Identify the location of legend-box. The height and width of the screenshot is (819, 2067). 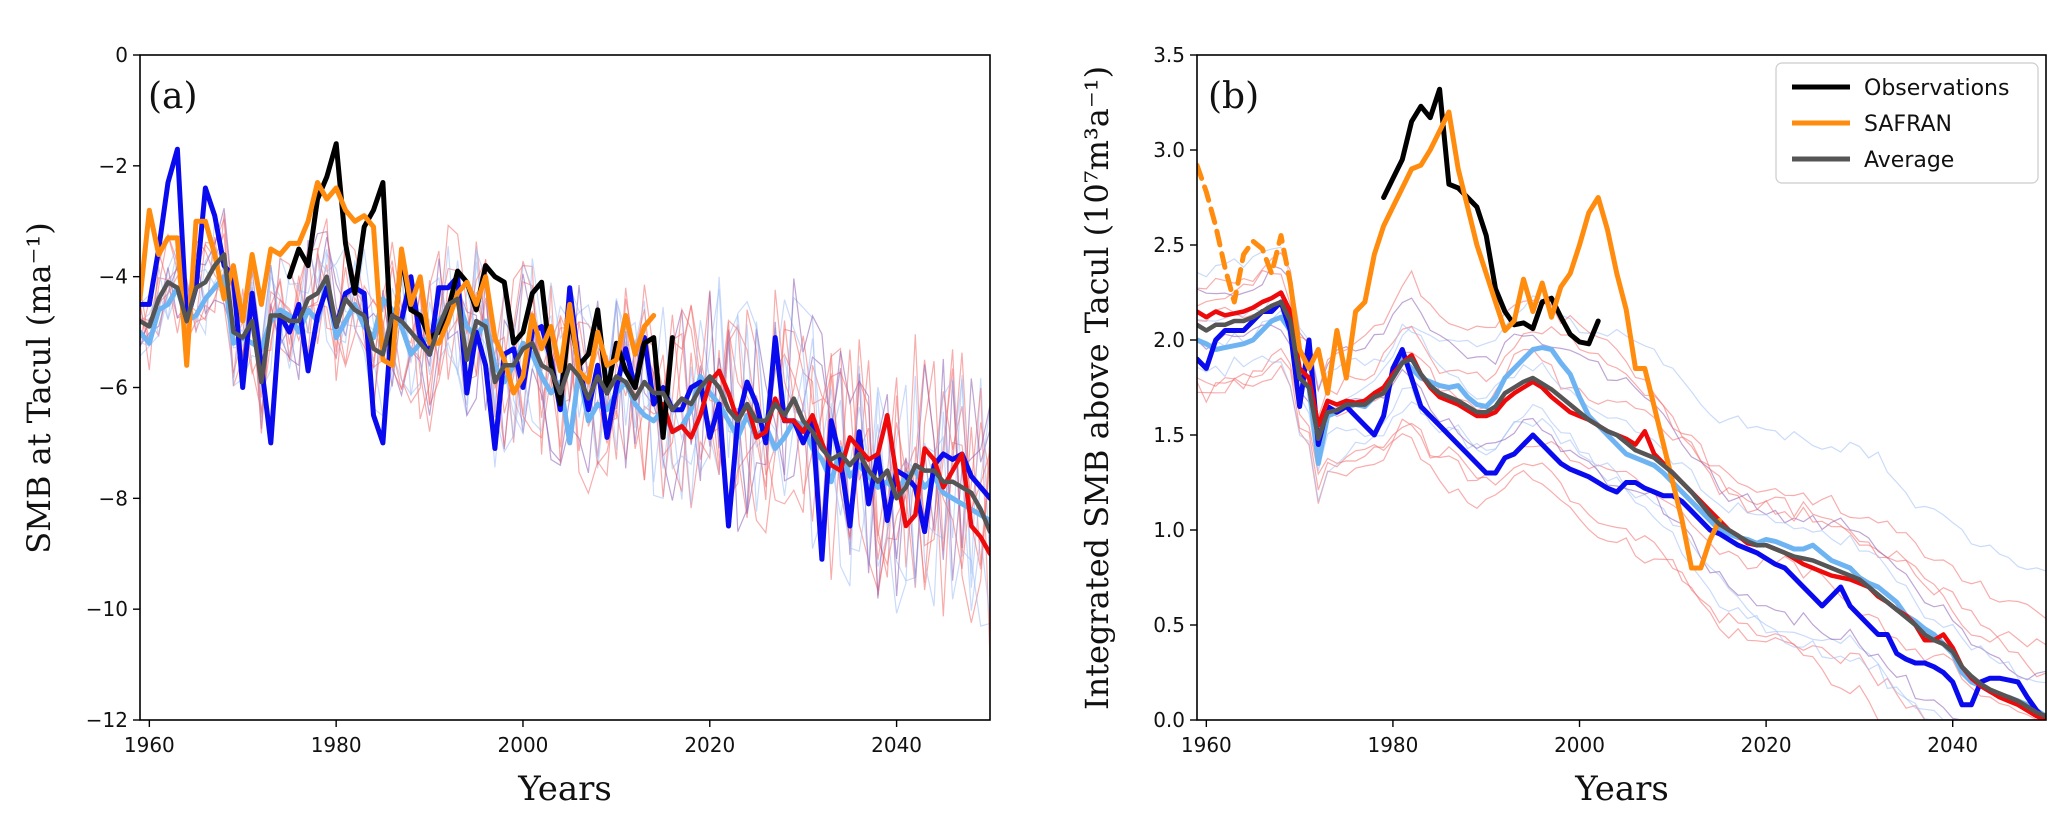
(1907, 123).